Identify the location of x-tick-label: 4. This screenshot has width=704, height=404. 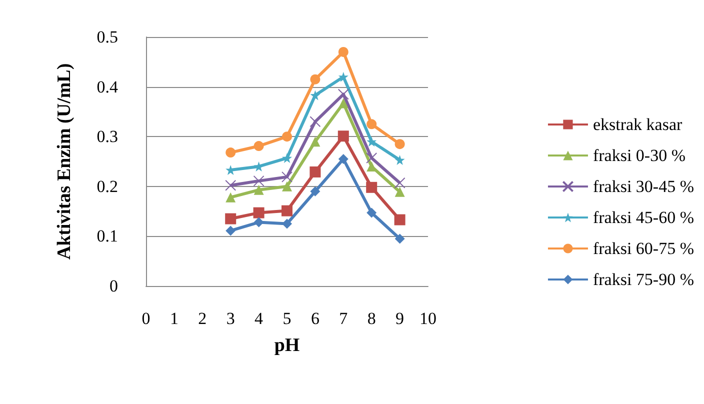
(259, 318).